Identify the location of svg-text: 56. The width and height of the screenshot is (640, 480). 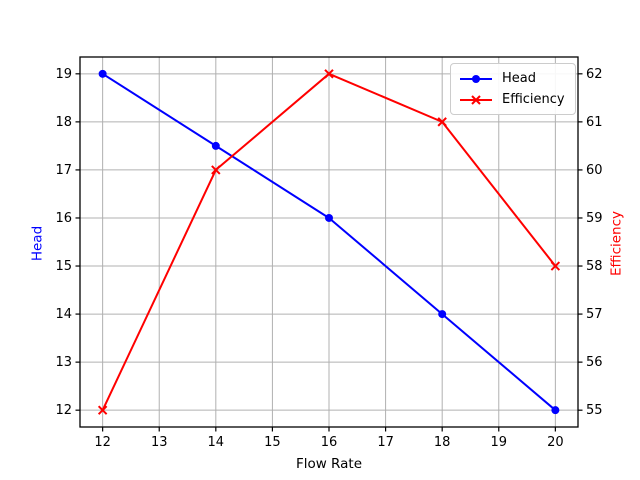
(594, 362).